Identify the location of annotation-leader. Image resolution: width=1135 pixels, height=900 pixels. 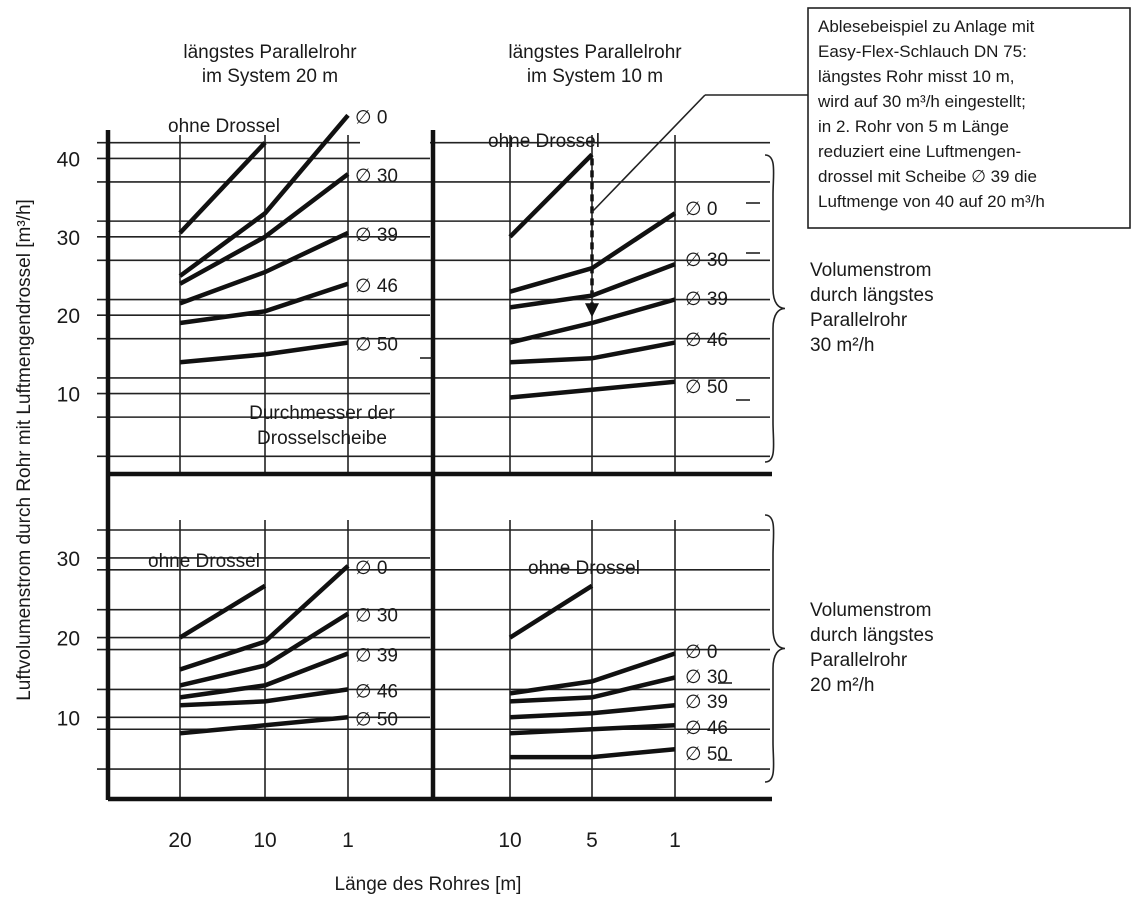
(648, 153).